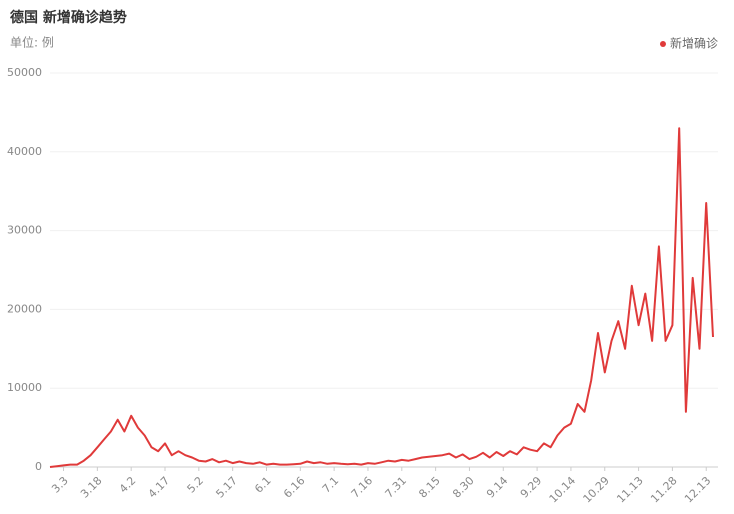 The width and height of the screenshot is (734, 514). Describe the element at coordinates (294, 487) in the screenshot. I see `x-tick-label: 6.16` at that location.